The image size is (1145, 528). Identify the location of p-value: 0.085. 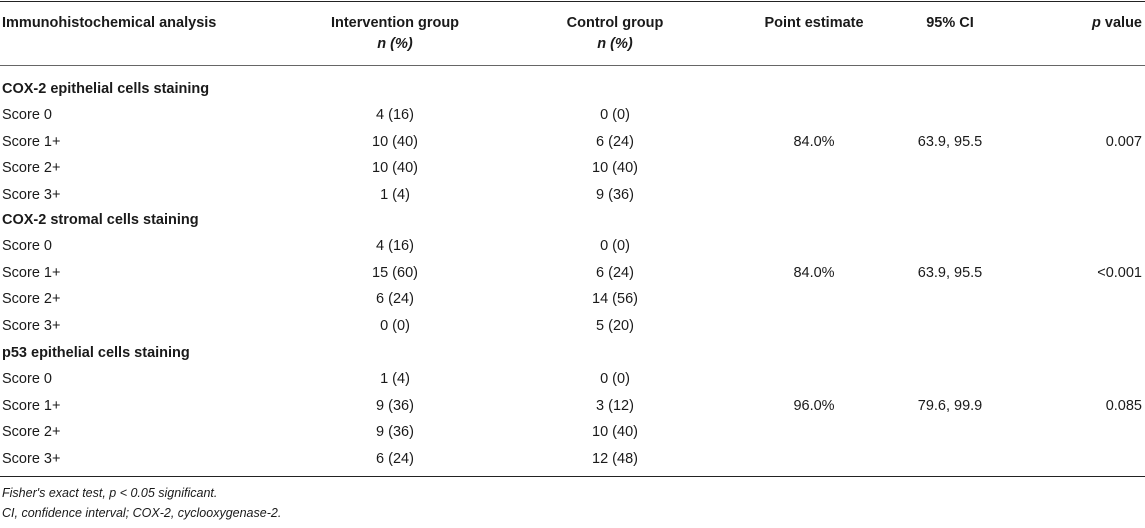
(1123, 406).